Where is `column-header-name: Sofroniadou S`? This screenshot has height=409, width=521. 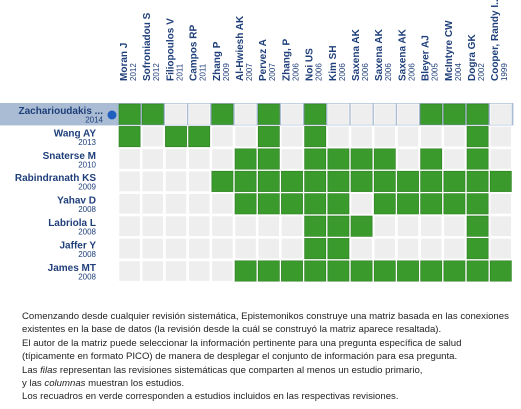 column-header-name: Sofroniadou S is located at coordinates (147, 46).